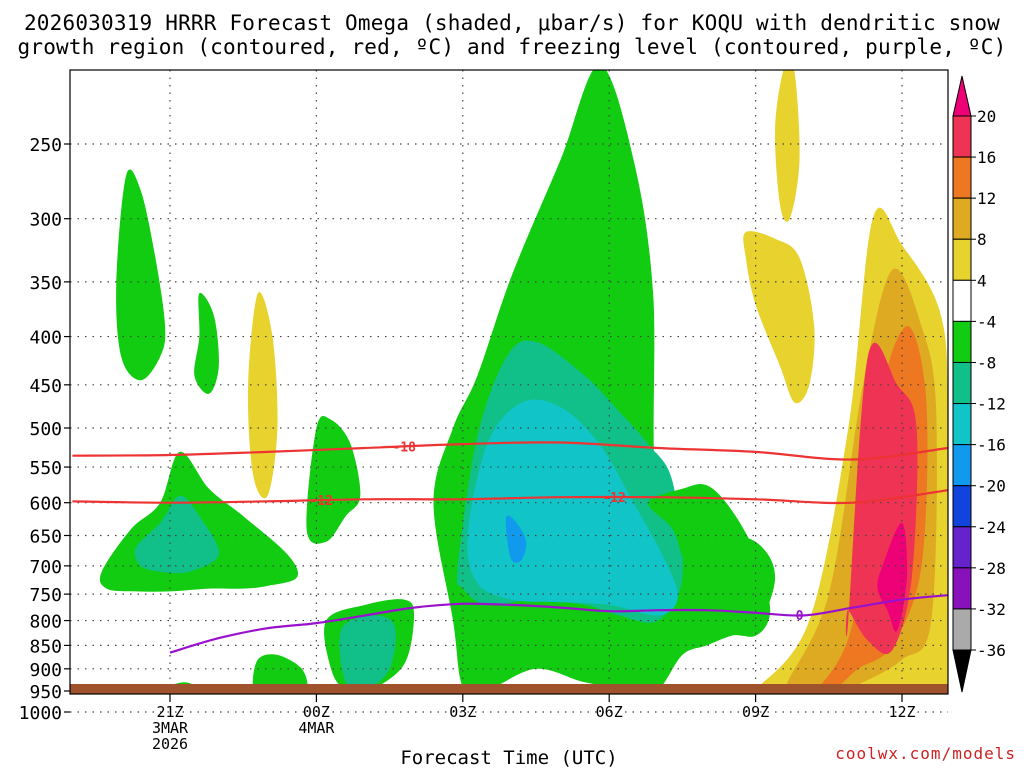 The width and height of the screenshot is (1024, 768). Describe the element at coordinates (321, 501) in the screenshot. I see `contour-label-dgz-minus-12-0: -12` at that location.